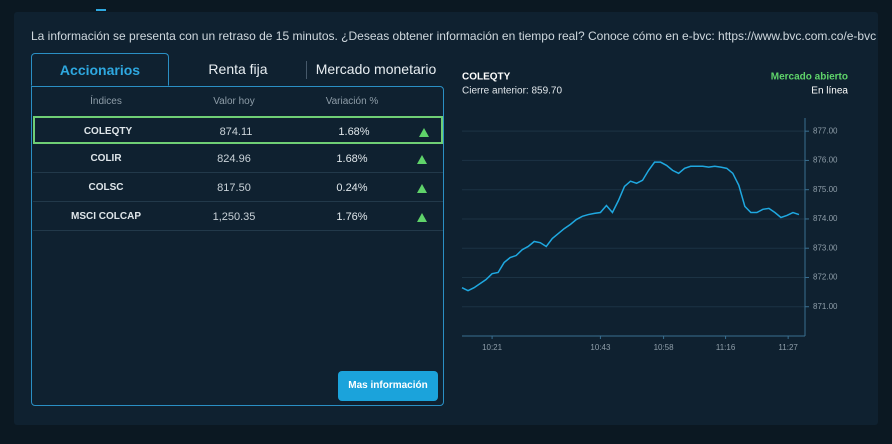  Describe the element at coordinates (809, 77) in the screenshot. I see `market-status: Mercado abierto` at that location.